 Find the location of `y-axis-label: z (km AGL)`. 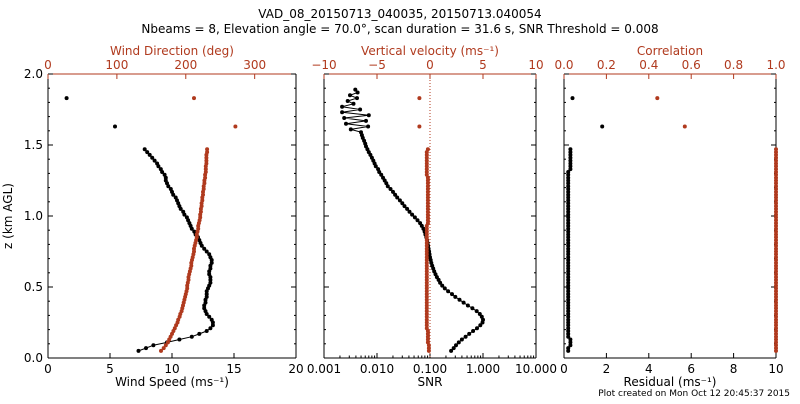

y-axis-label: z (km AGL) is located at coordinates (8, 216).